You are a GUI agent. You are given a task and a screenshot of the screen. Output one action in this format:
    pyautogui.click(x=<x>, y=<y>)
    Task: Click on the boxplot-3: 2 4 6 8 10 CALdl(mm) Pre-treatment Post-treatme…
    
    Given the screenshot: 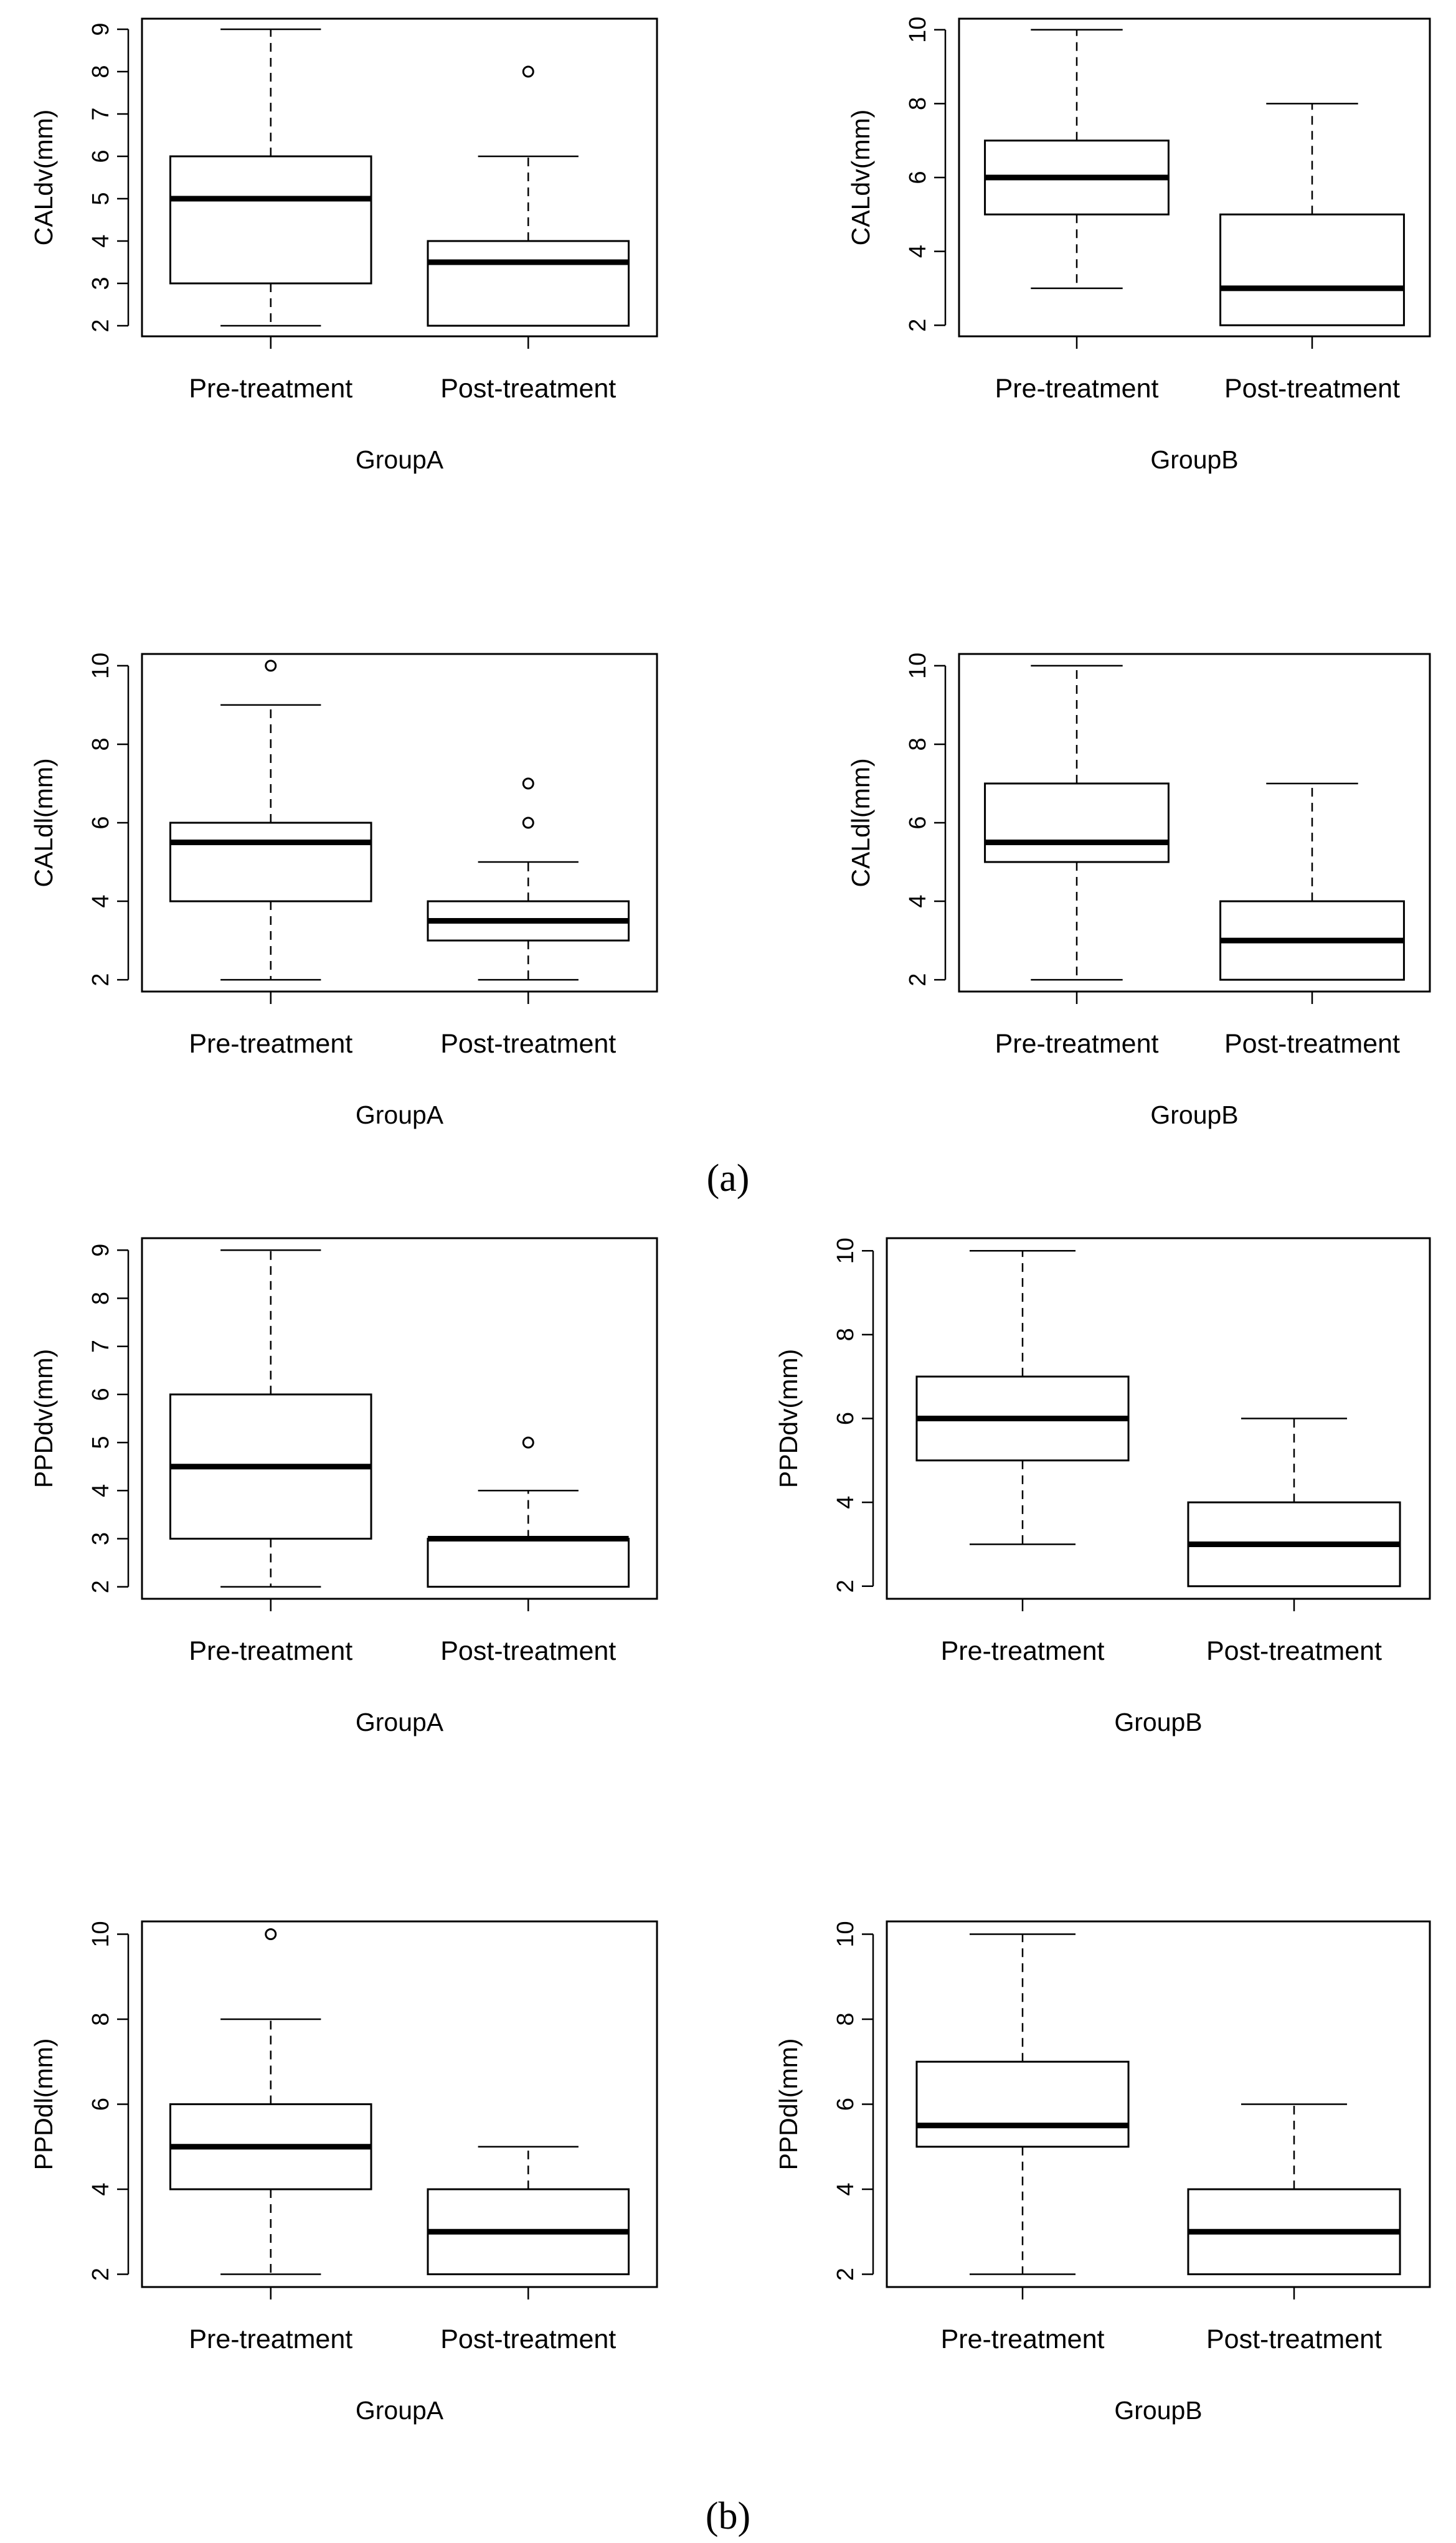 What is the action you would take?
    pyautogui.click(x=344, y=891)
    